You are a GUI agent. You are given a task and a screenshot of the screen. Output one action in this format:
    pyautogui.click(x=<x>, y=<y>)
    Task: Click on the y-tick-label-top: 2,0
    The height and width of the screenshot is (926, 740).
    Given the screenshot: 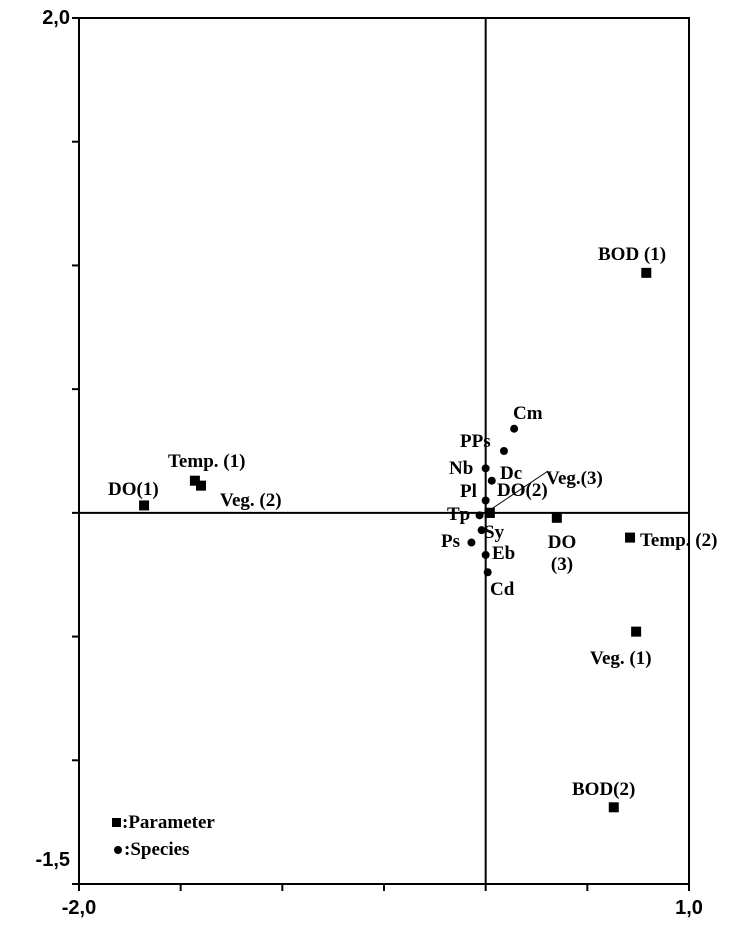 What is the action you would take?
    pyautogui.click(x=56, y=18)
    